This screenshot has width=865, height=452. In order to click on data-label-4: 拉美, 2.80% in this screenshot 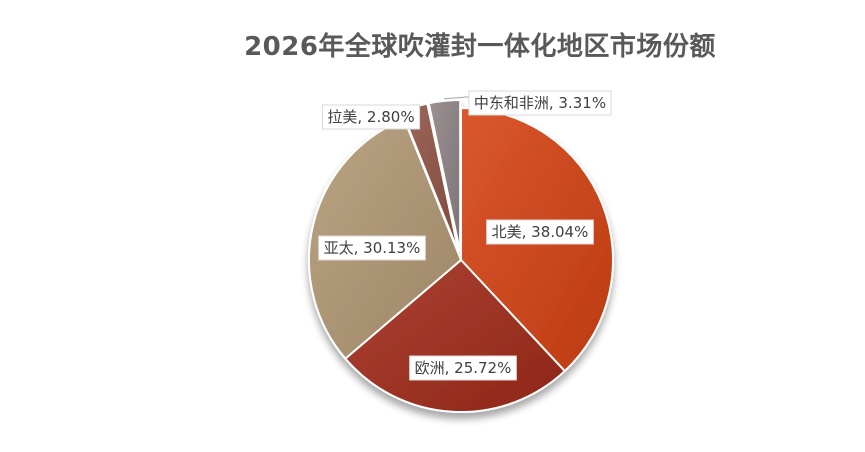, I will do `click(371, 117)`.